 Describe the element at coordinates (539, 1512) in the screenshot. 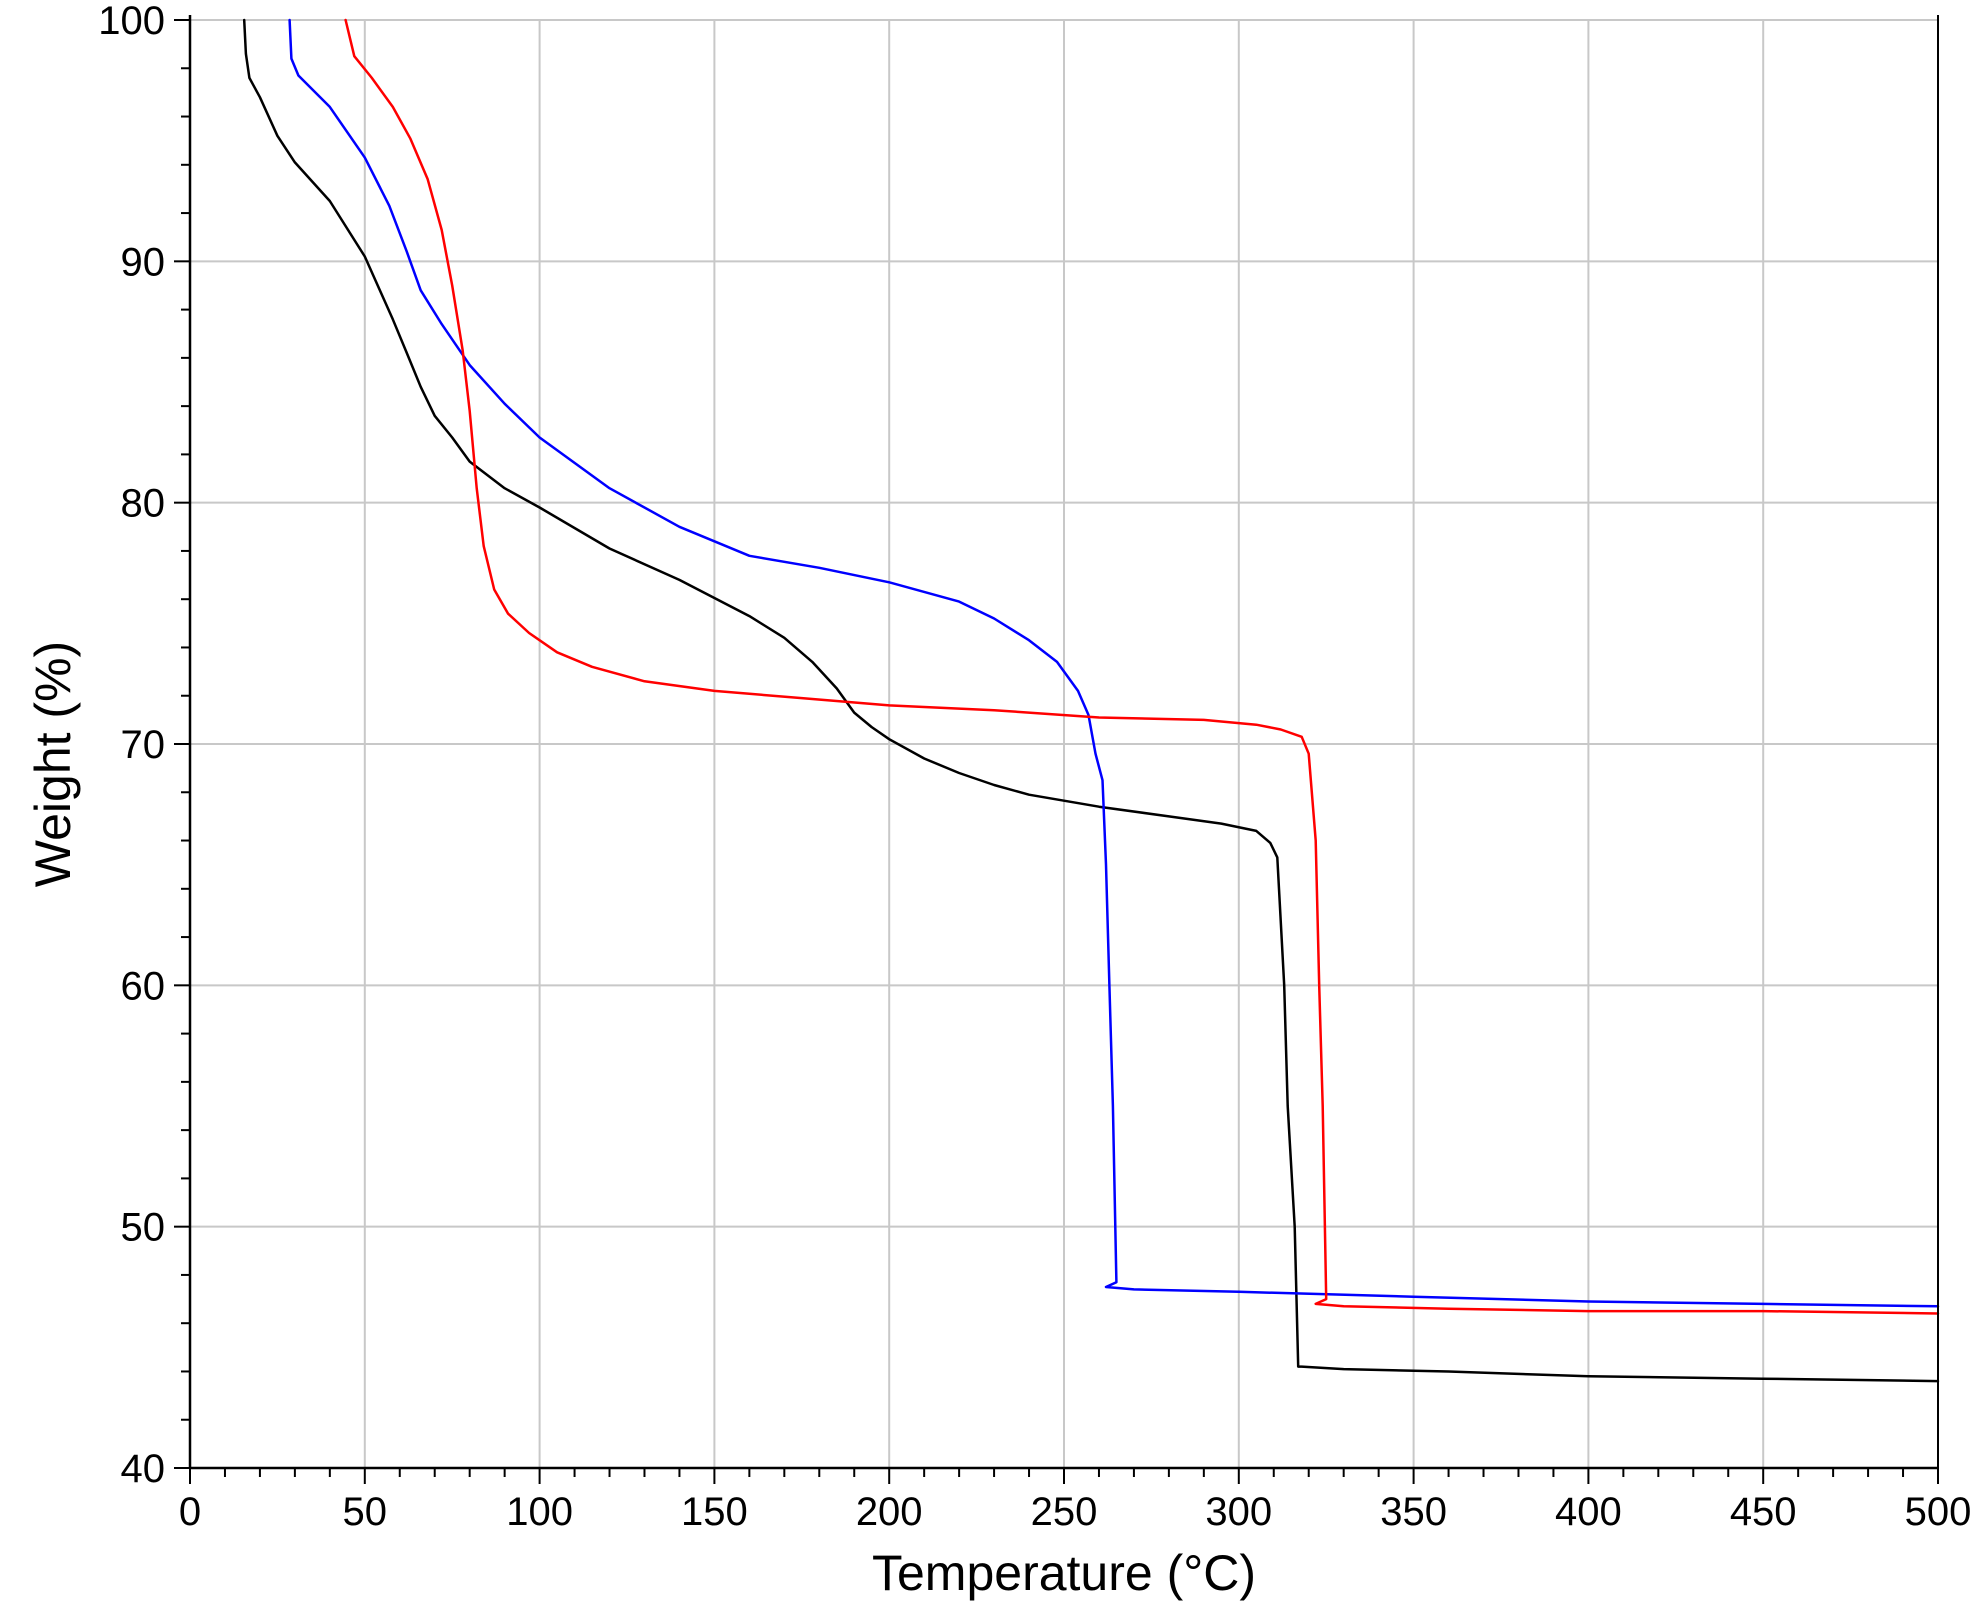

I see `x-tick-label-100: 100` at that location.